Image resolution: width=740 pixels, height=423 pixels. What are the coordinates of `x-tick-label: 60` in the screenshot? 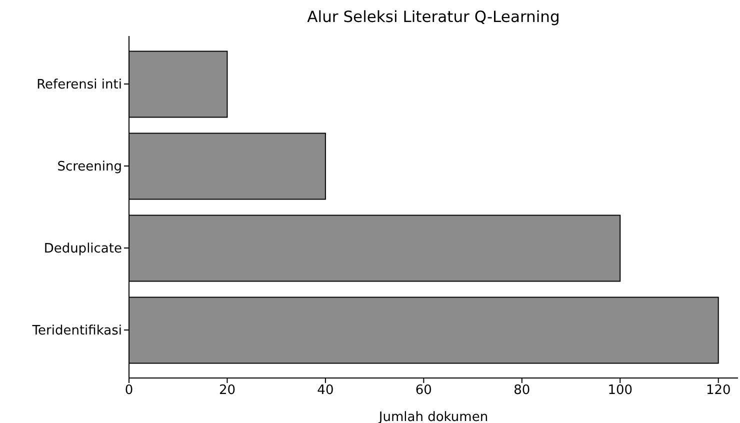 It's located at (423, 390).